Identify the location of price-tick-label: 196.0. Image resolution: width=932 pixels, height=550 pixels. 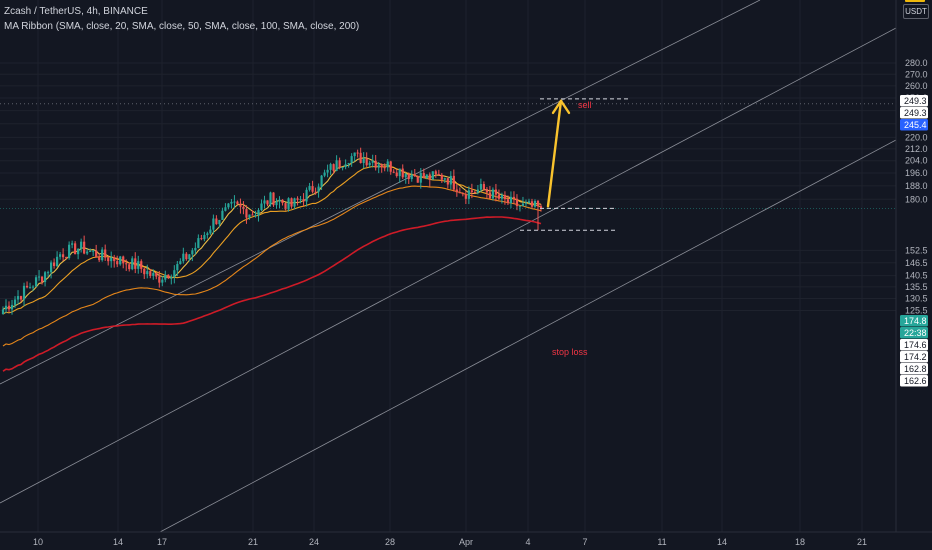
(916, 173).